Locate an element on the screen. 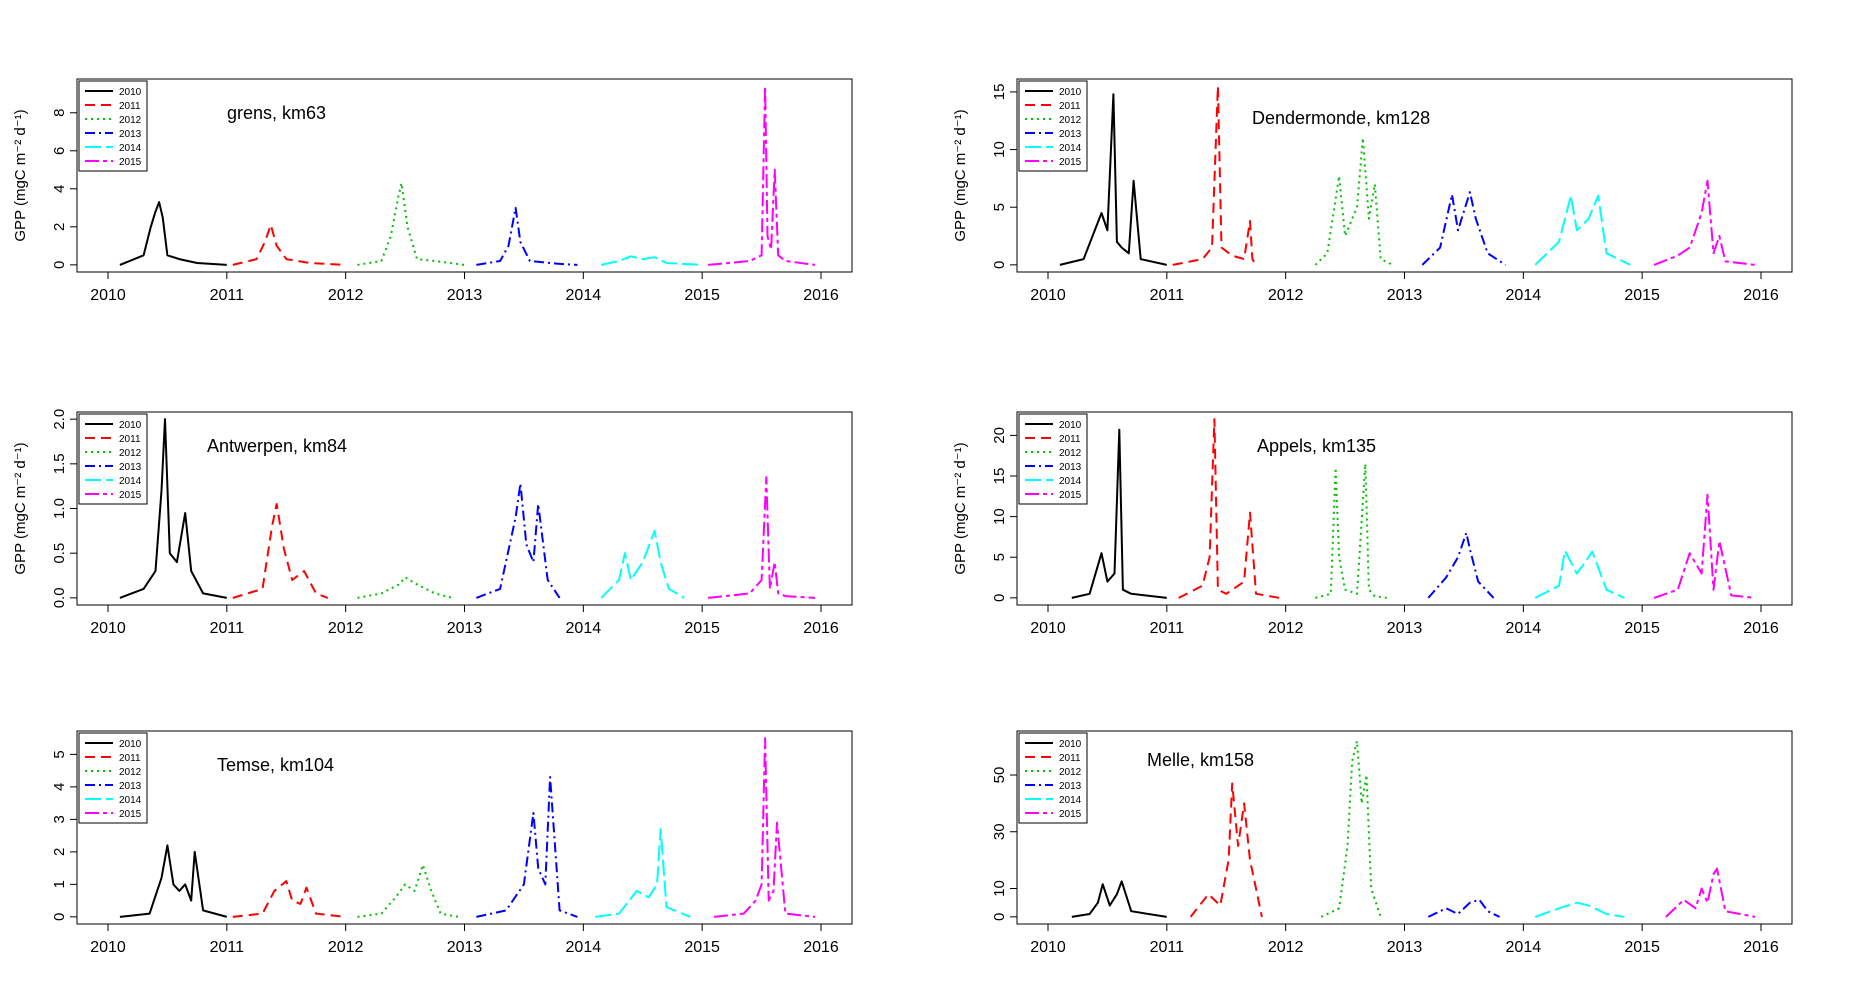 The width and height of the screenshot is (1872, 1000). y-tick-label: 2 is located at coordinates (59, 227).